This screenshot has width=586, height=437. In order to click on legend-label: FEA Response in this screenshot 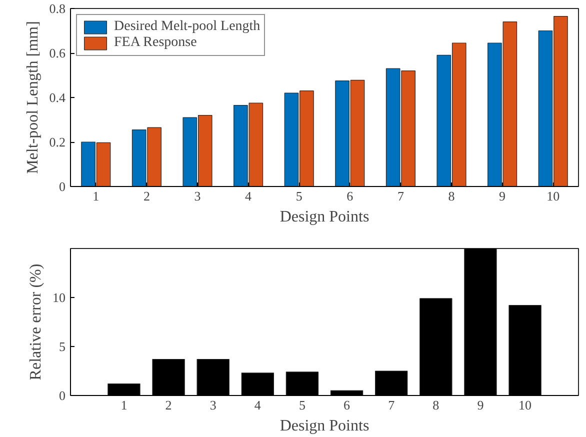, I will do `click(155, 43)`.